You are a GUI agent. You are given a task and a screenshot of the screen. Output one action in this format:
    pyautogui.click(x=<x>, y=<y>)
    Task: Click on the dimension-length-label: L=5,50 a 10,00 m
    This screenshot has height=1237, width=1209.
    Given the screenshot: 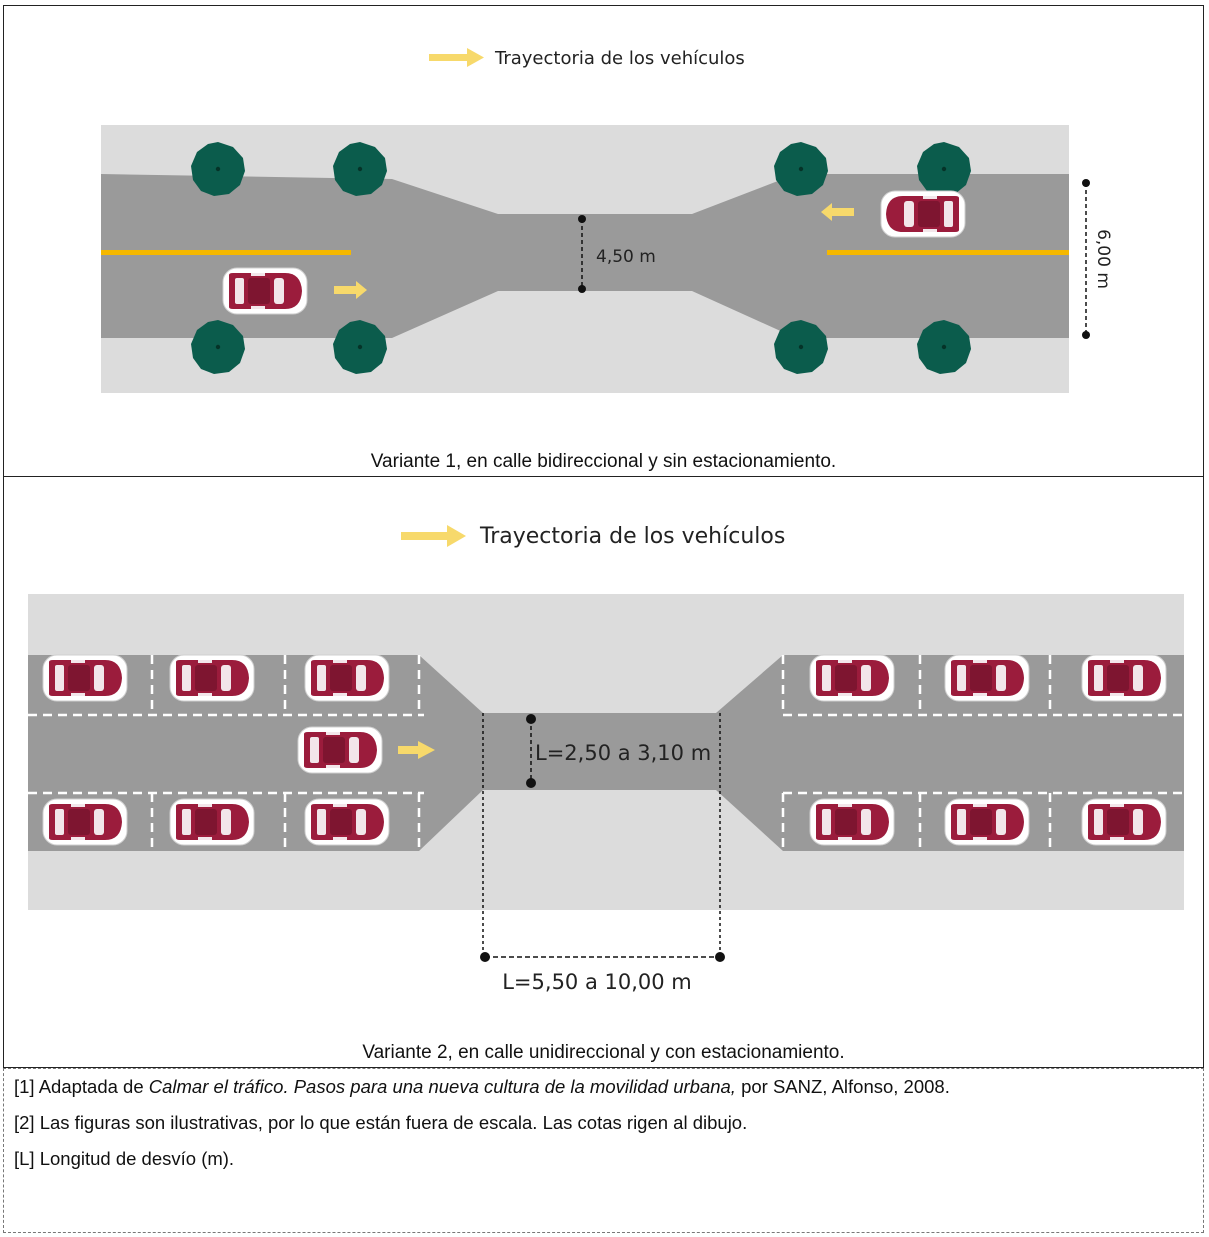 What is the action you would take?
    pyautogui.click(x=597, y=982)
    